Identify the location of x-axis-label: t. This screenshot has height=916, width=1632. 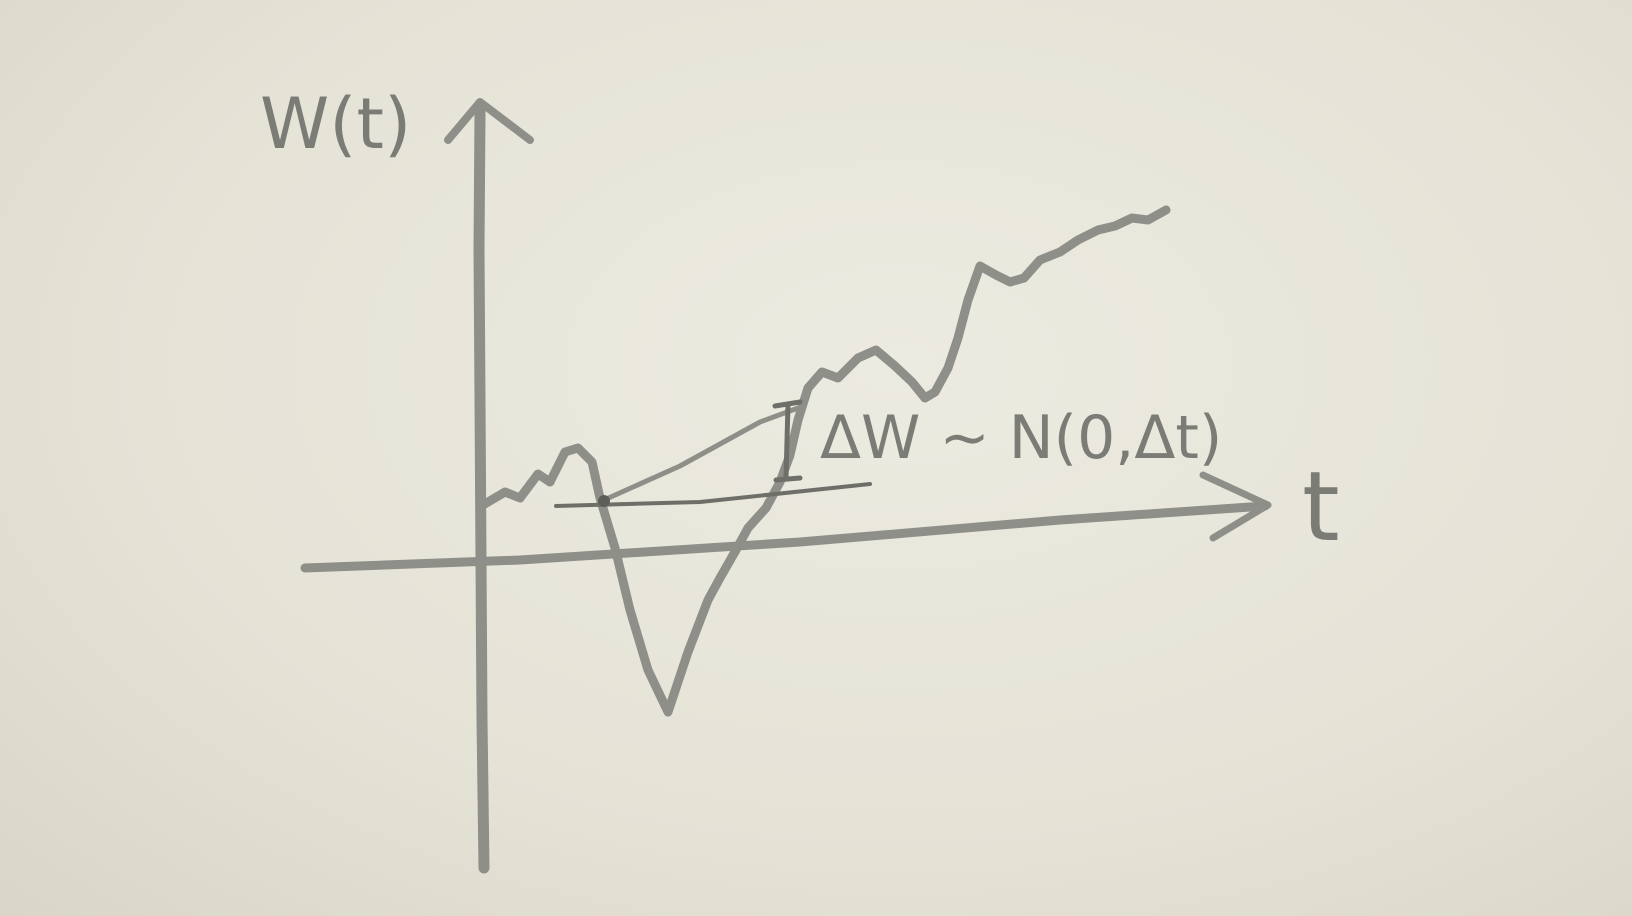
(1321, 507).